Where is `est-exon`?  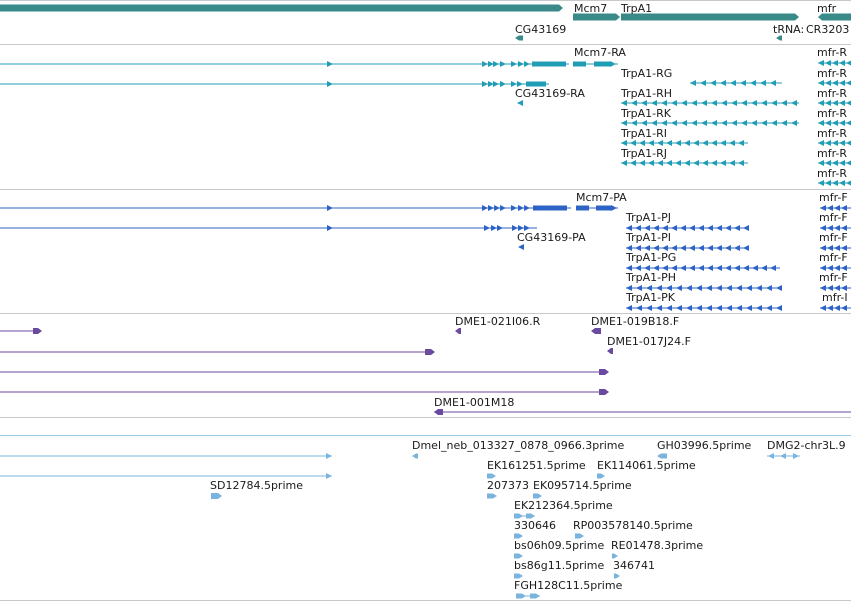
est-exon is located at coordinates (796, 456).